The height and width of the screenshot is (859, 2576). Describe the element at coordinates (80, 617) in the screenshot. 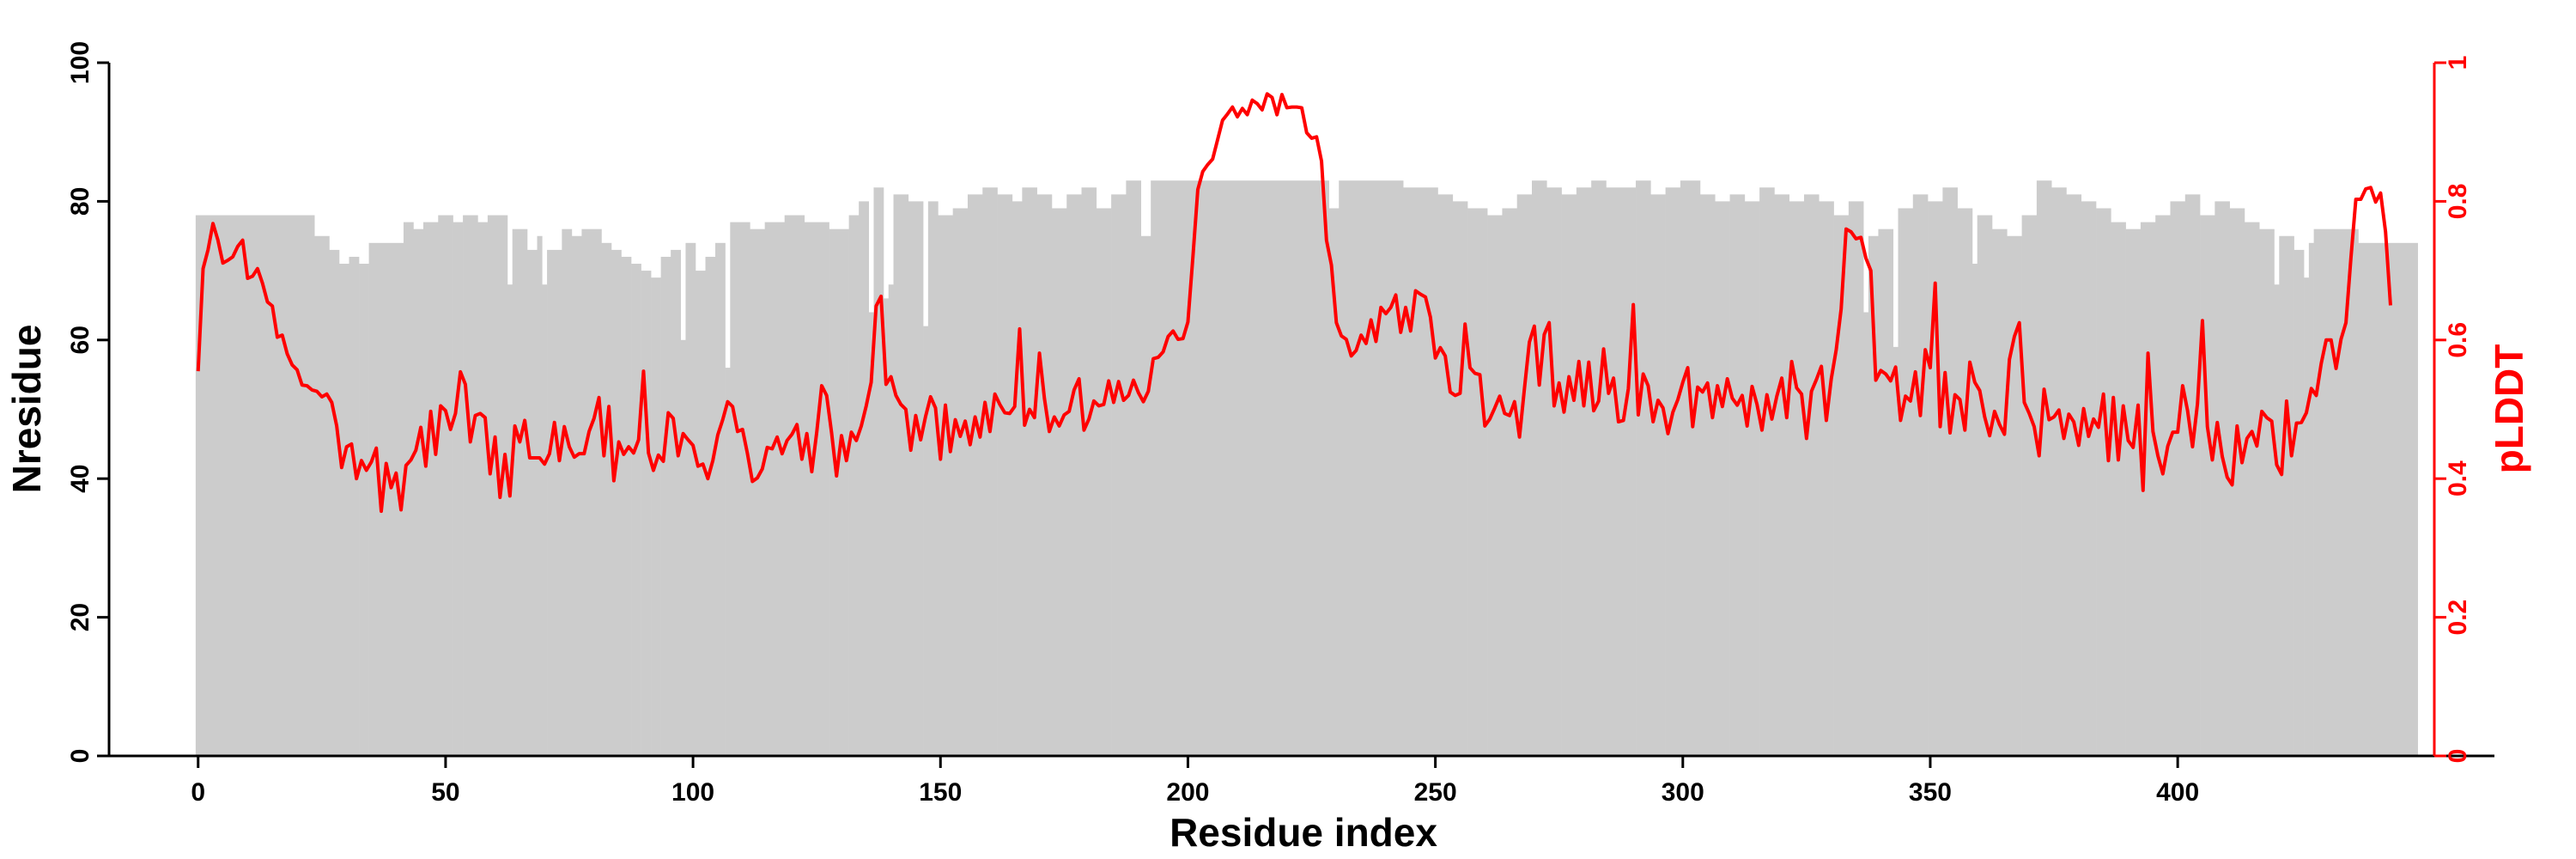

I see `y-left-tick-label: 20` at that location.